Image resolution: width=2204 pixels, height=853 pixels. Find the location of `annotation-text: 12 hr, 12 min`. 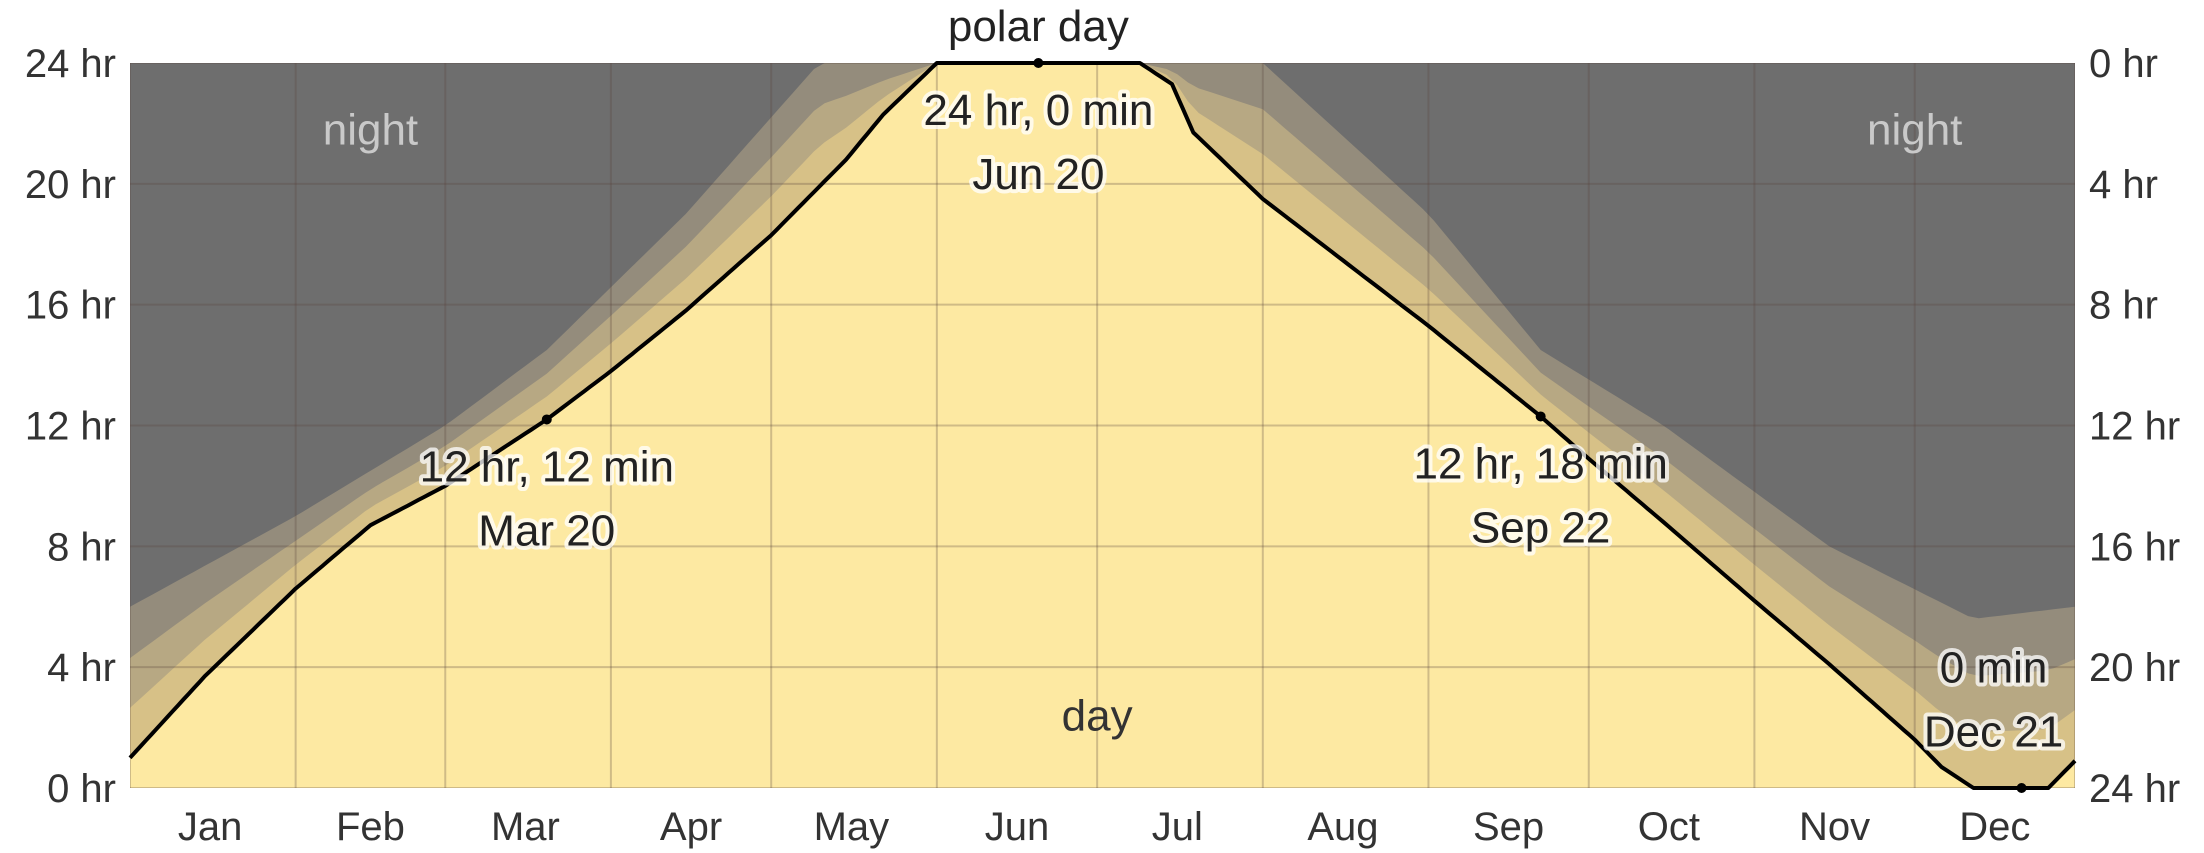

annotation-text: 12 hr, 12 min is located at coordinates (547, 466).